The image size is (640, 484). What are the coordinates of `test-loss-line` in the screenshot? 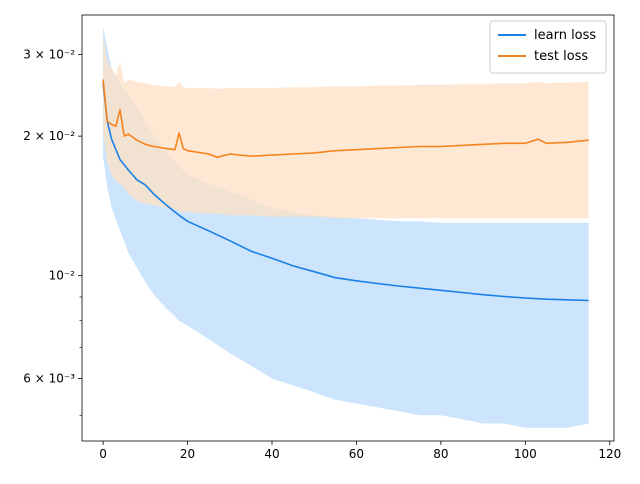 It's located at (345, 119).